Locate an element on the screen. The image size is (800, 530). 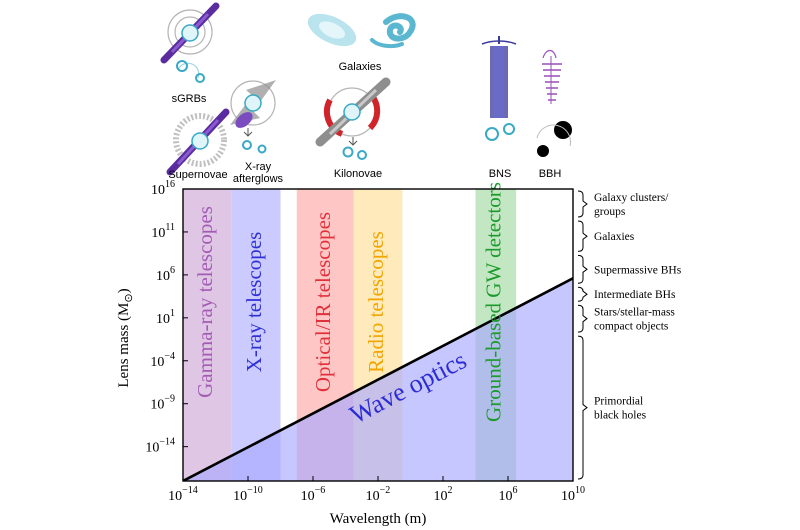
band-label-x-ray-telescopes: X-ray telescopes is located at coordinates (254, 302).